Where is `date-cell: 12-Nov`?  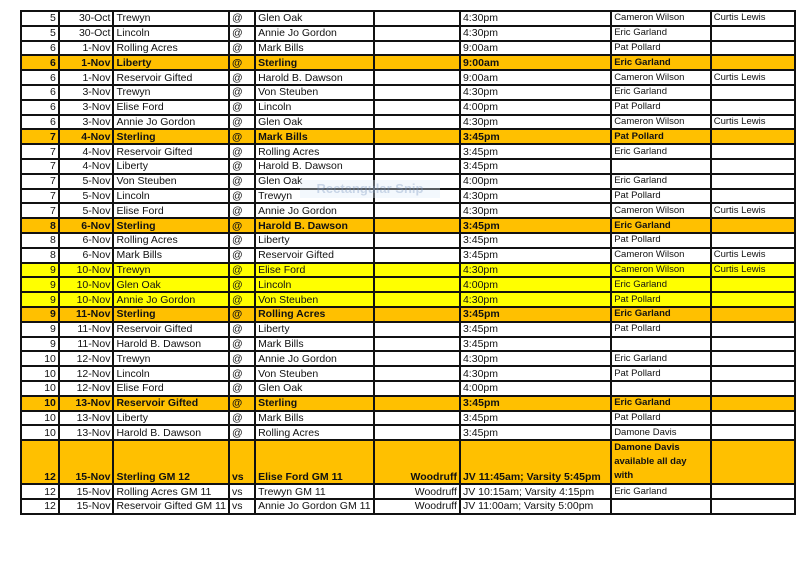 date-cell: 12-Nov is located at coordinates (86, 388).